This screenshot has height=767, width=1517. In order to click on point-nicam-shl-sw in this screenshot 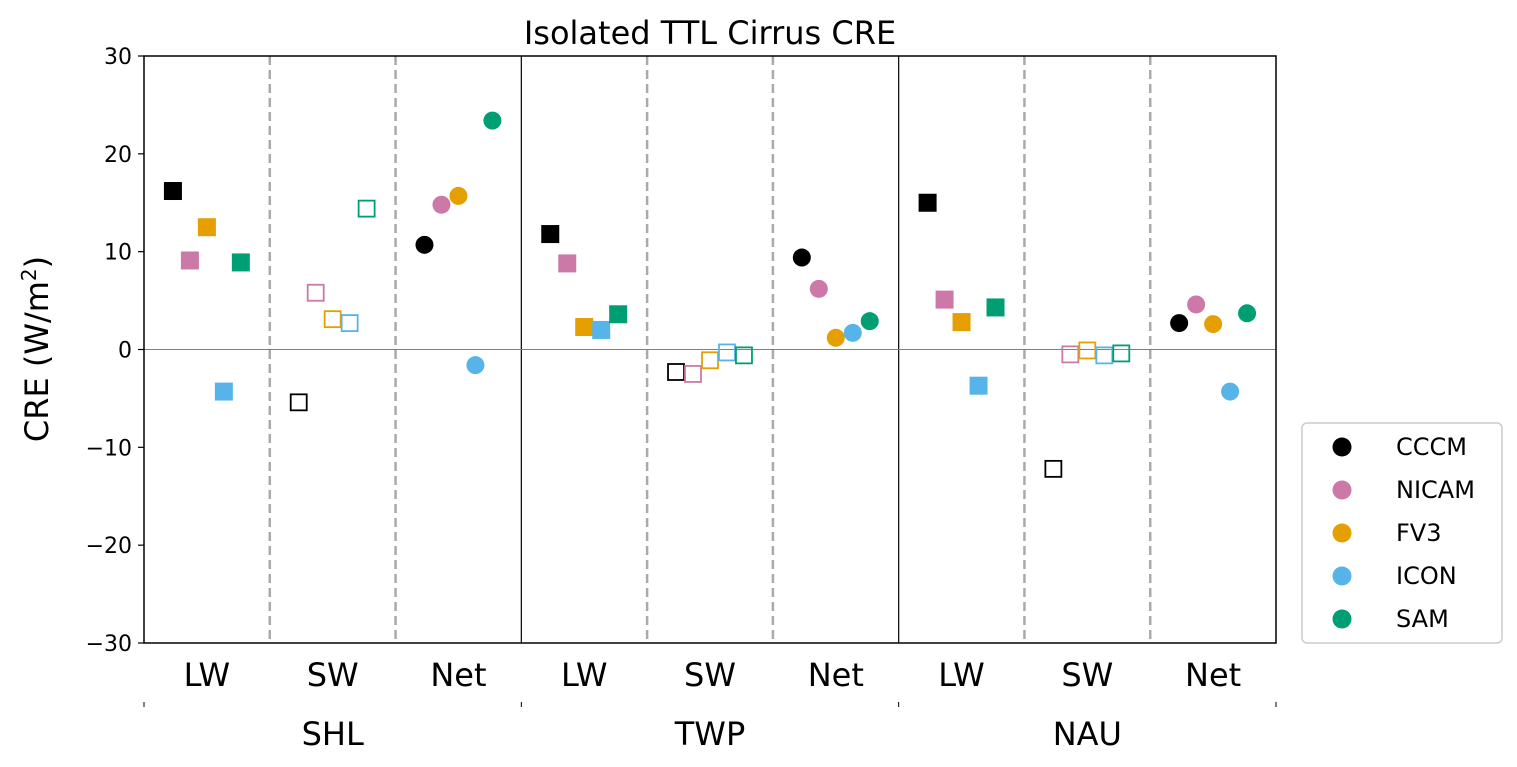, I will do `click(315, 292)`.